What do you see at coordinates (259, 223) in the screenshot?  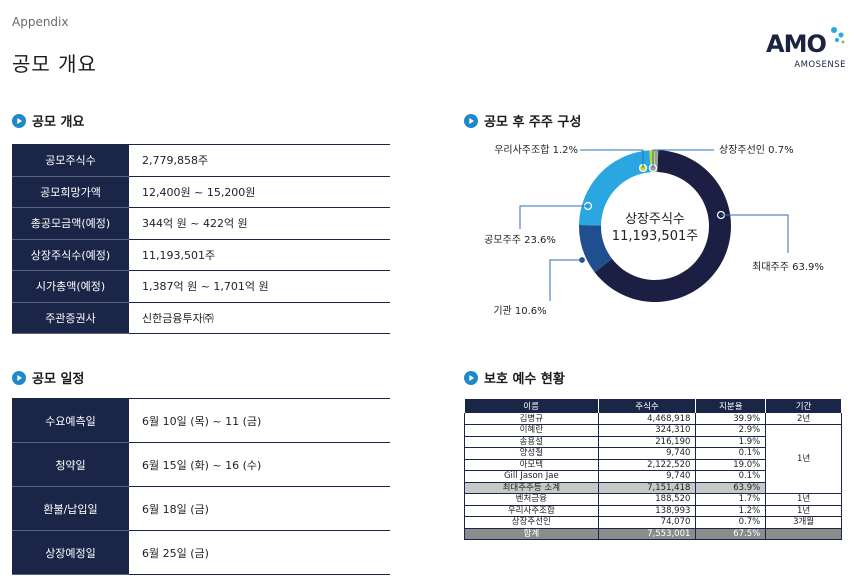 I see `offering-value: 344억 원 ~ 422억 원` at bounding box center [259, 223].